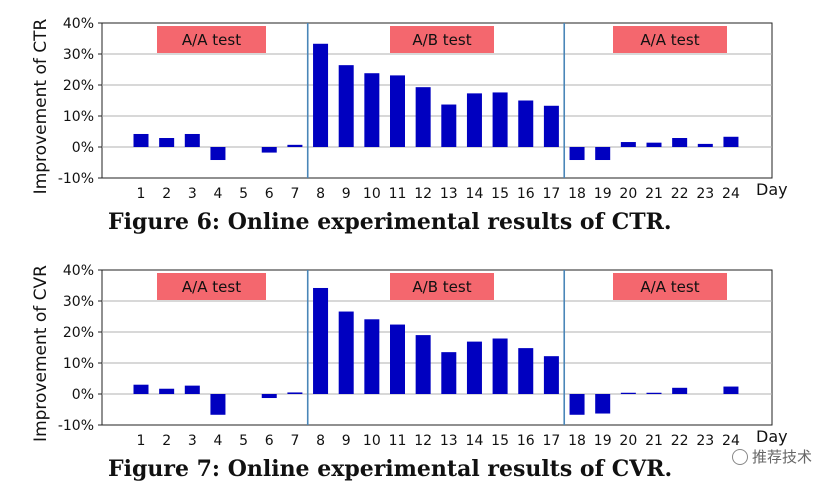  Describe the element at coordinates (41, 107) in the screenshot. I see `y-axis-label: Improvement of CTR` at that location.